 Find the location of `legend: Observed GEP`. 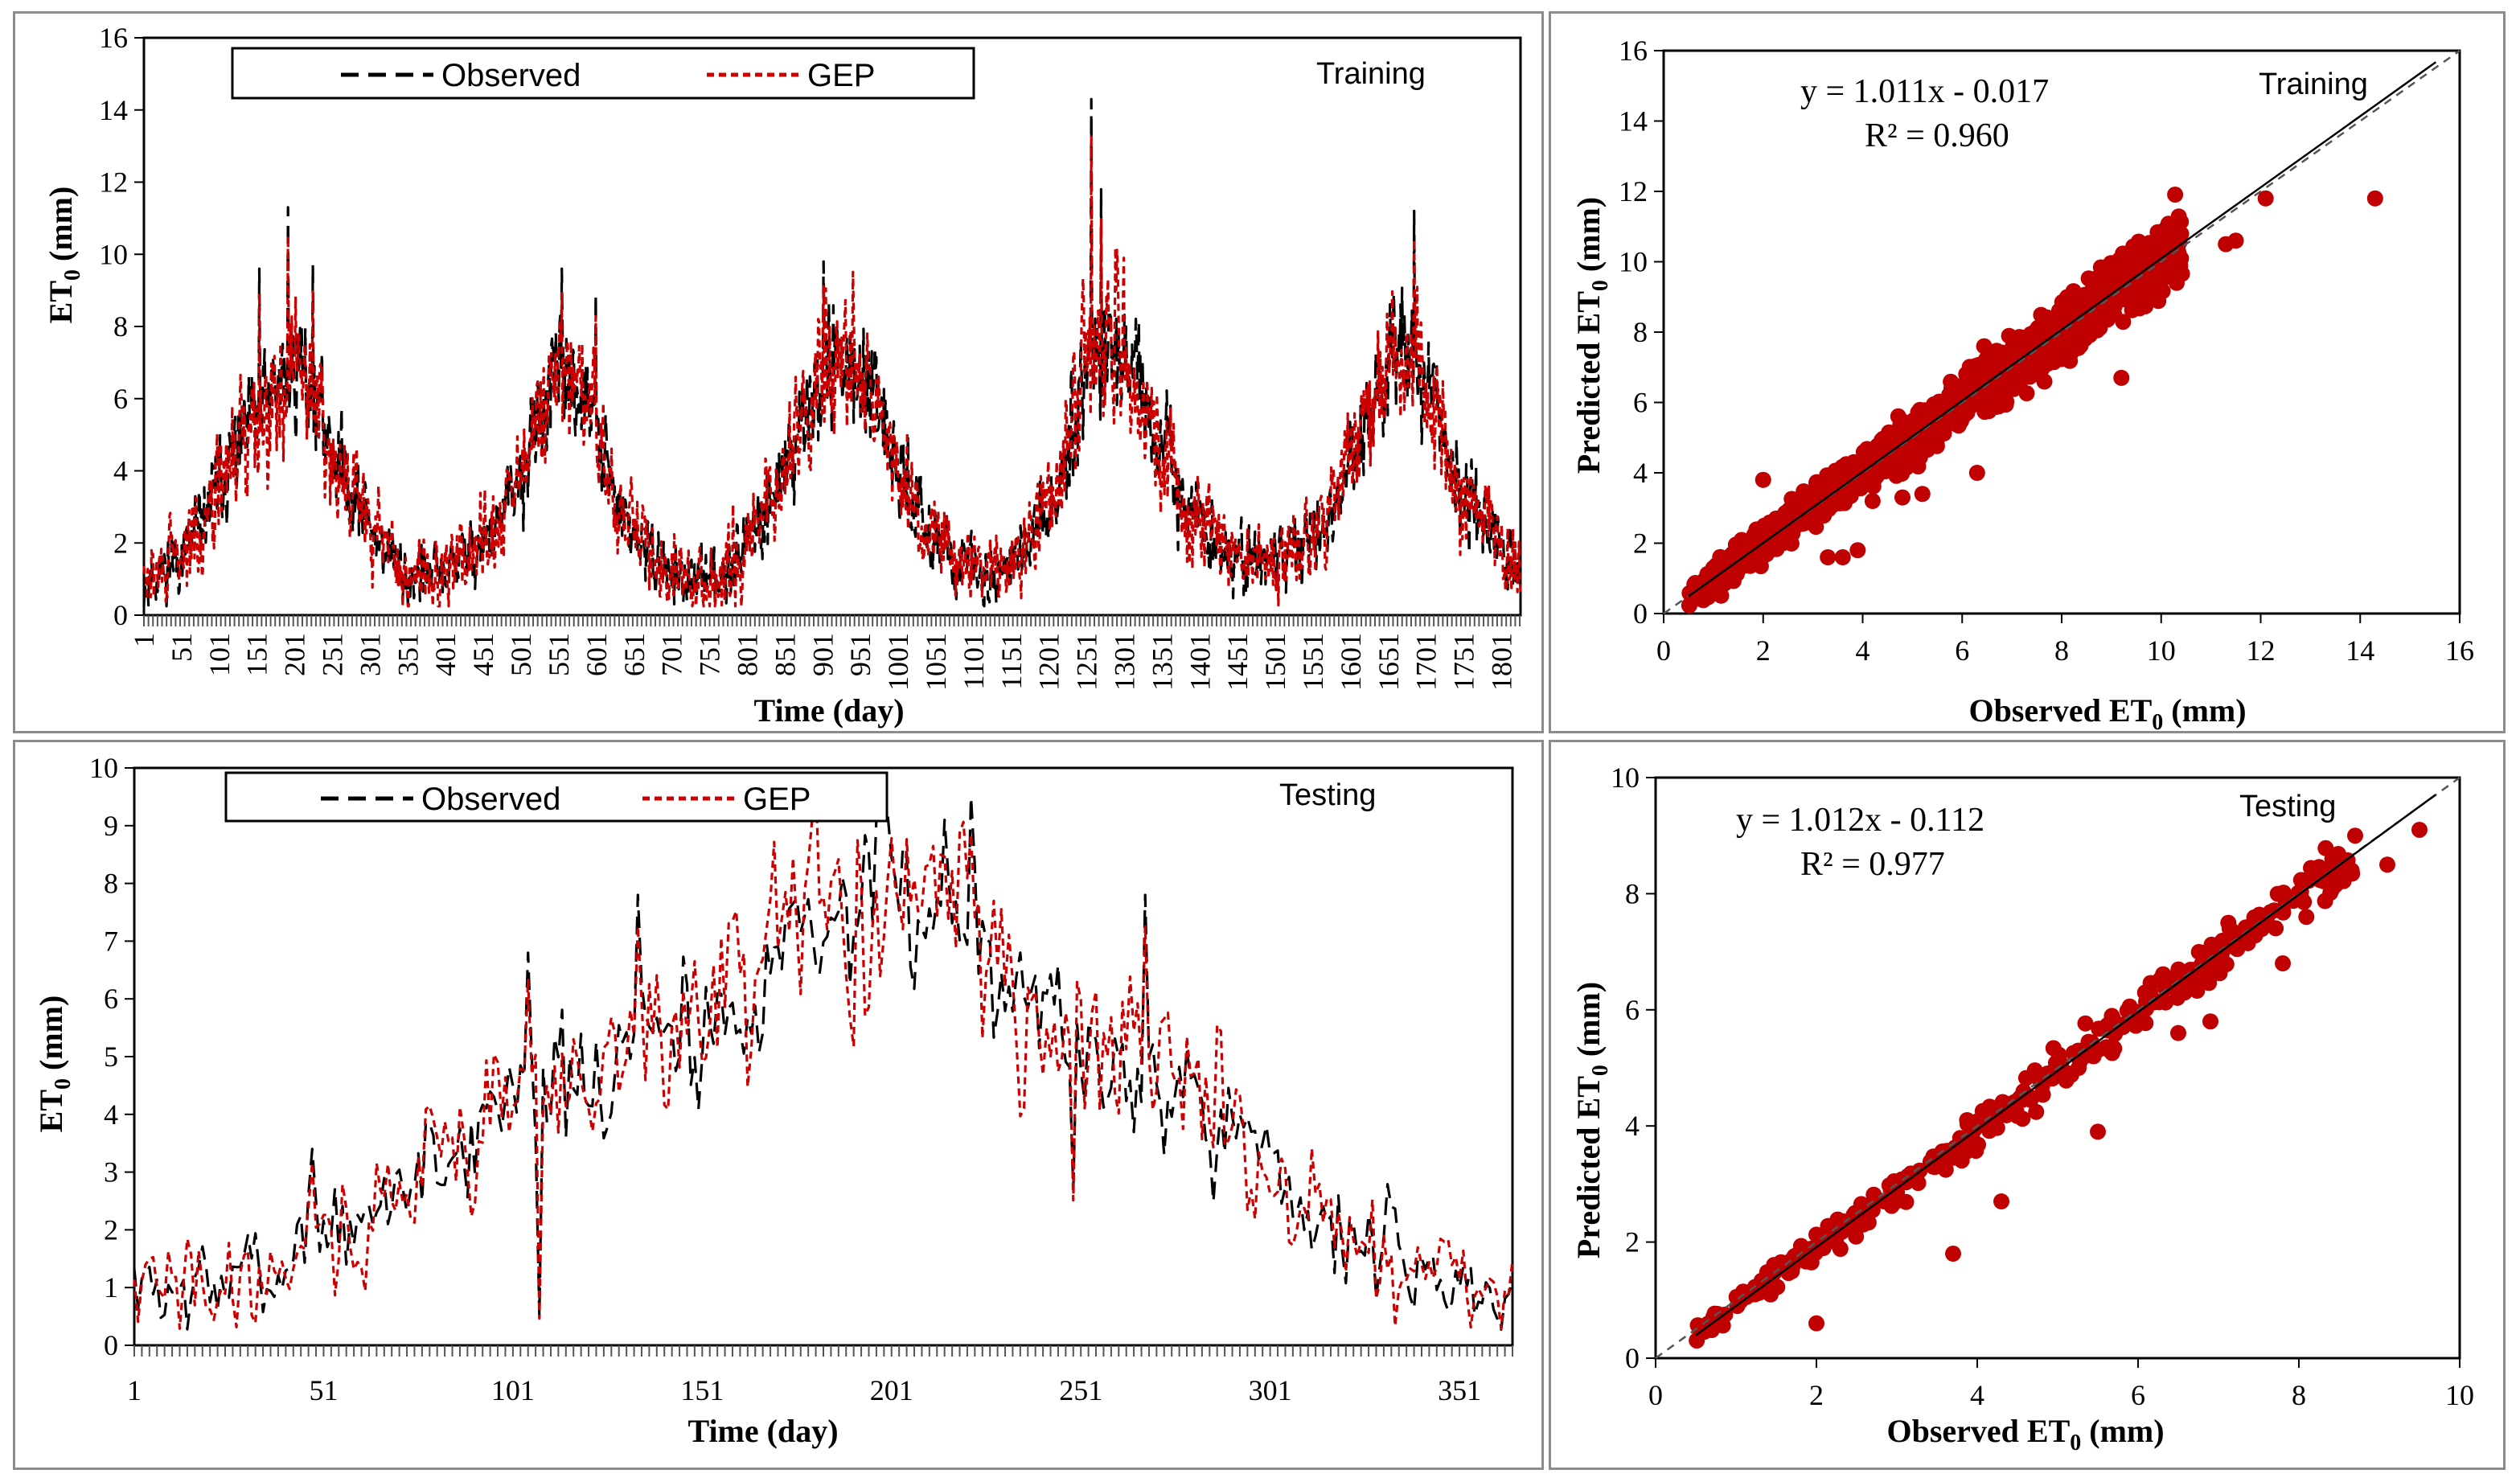

legend: Observed GEP is located at coordinates (603, 74).